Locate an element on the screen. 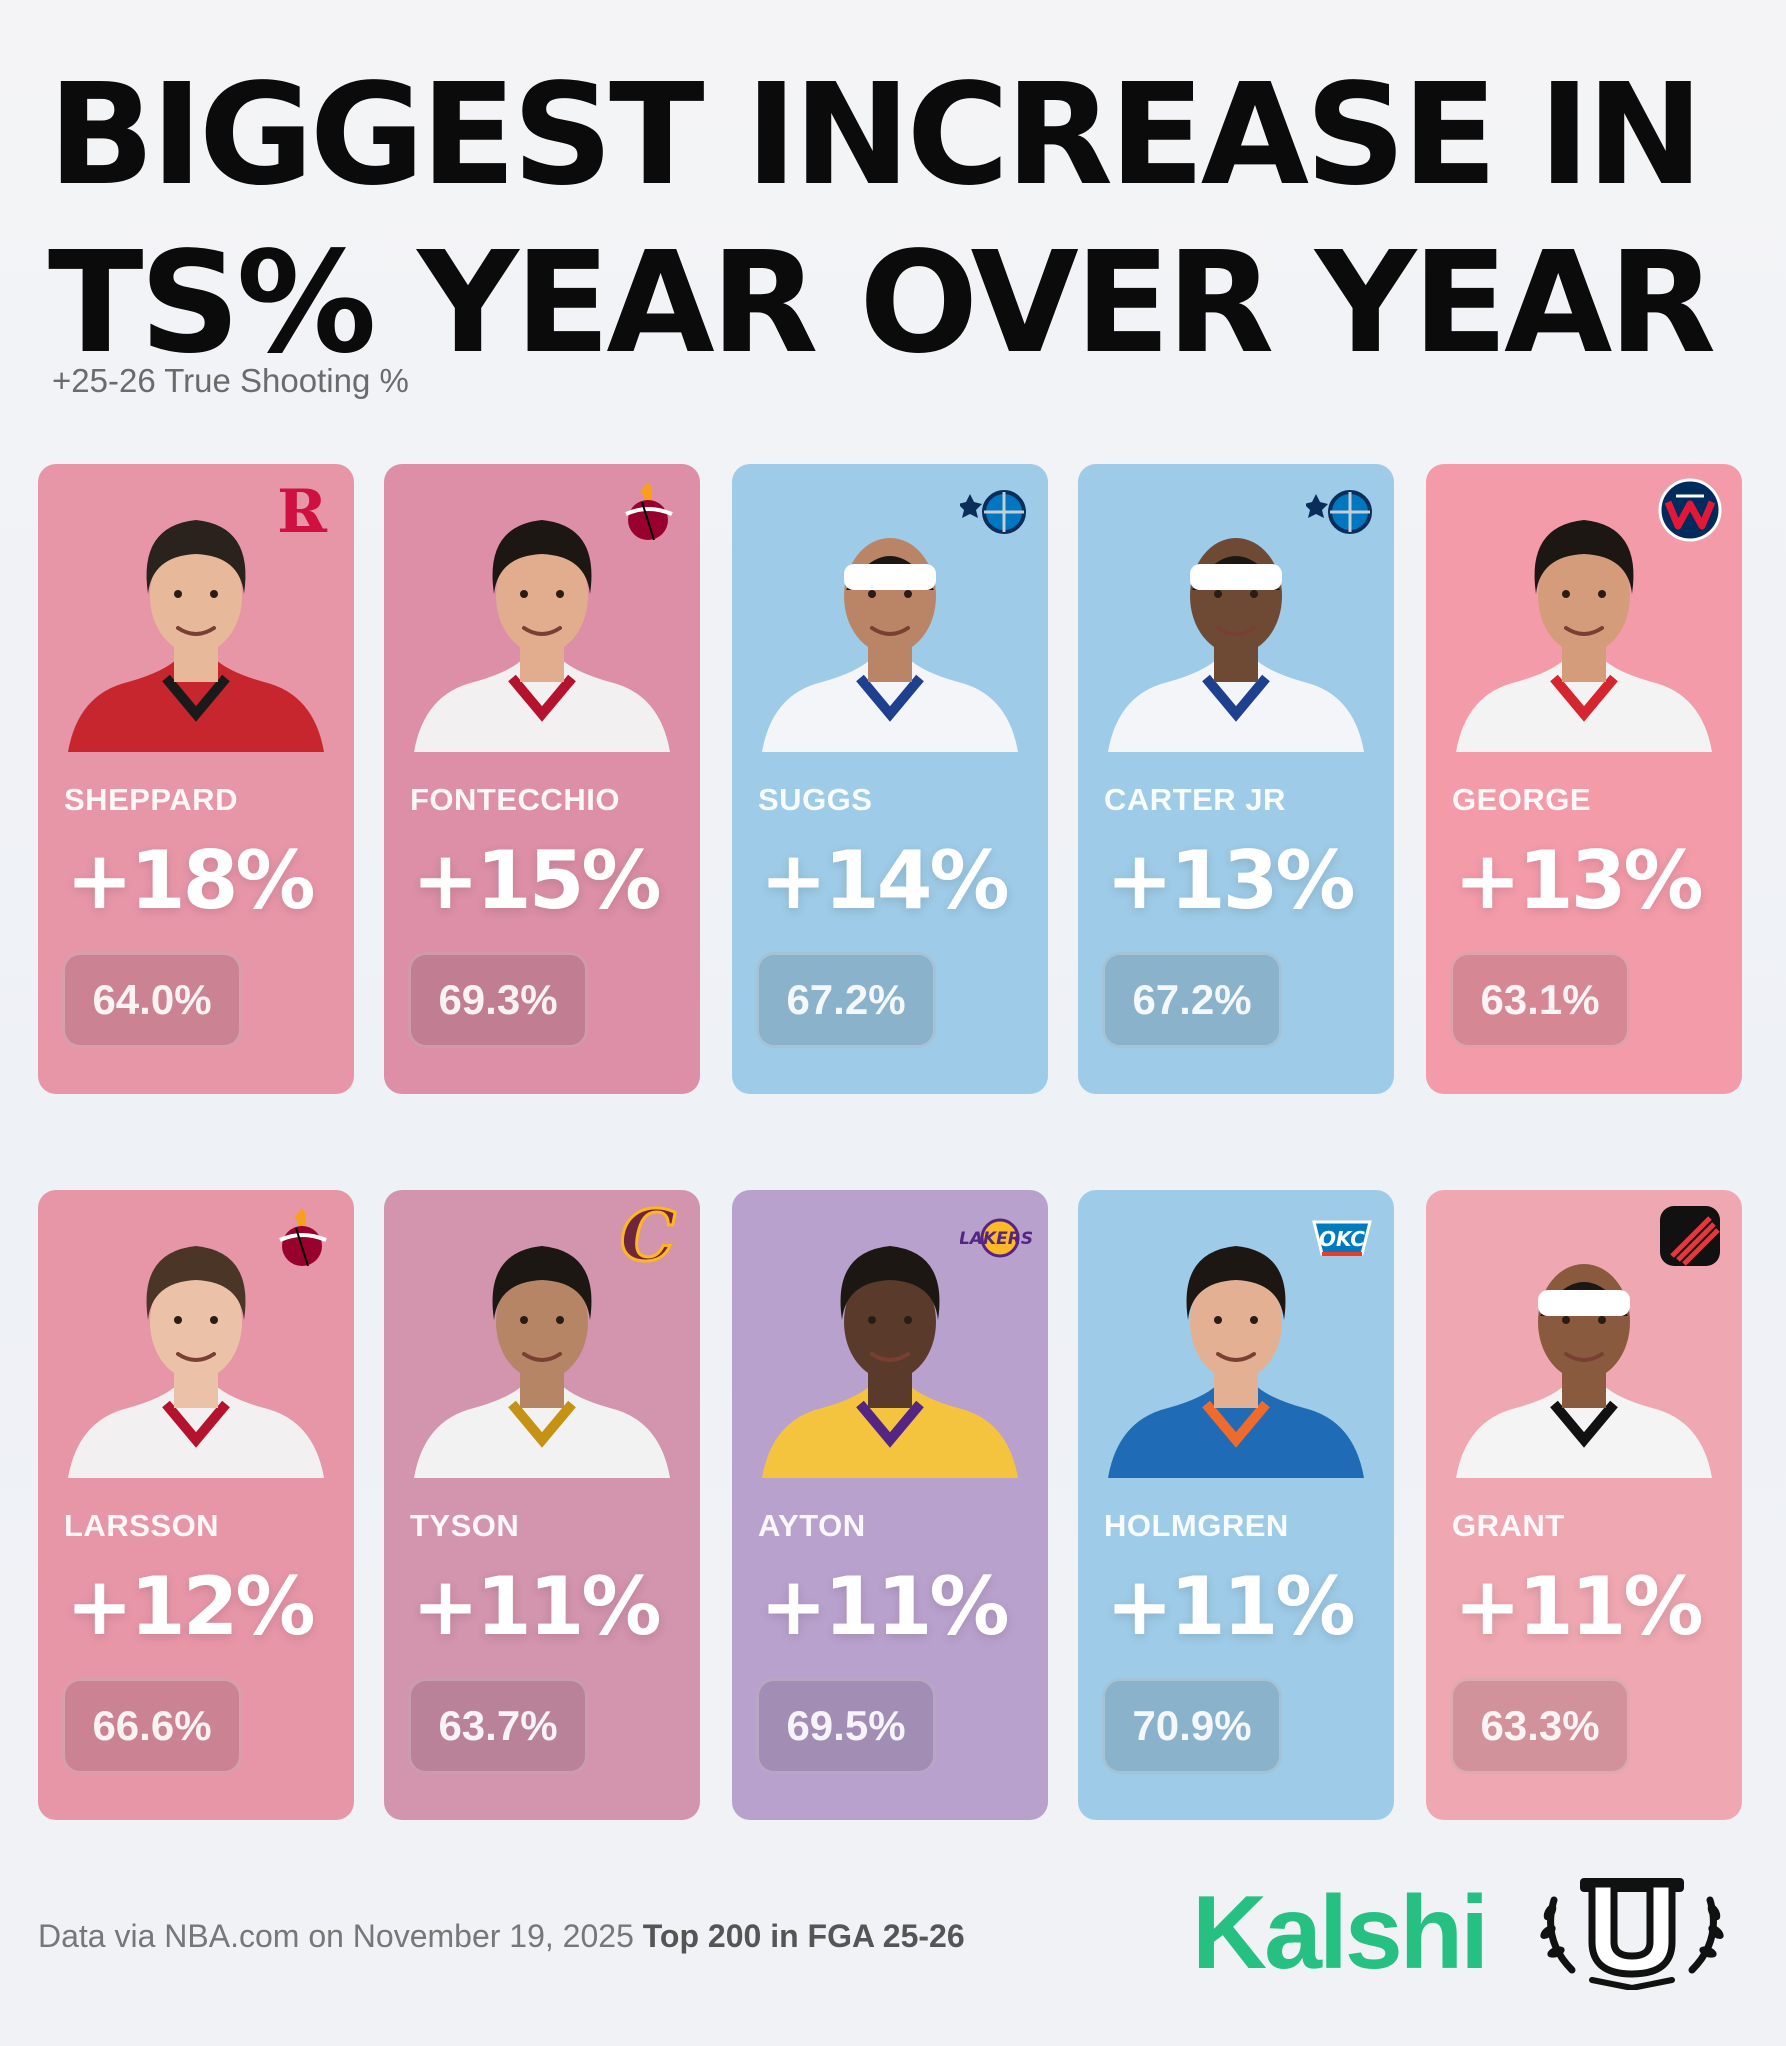 Image resolution: width=1786 pixels, height=2046 pixels. ts-value-badge: 63.3% is located at coordinates (1540, 1726).